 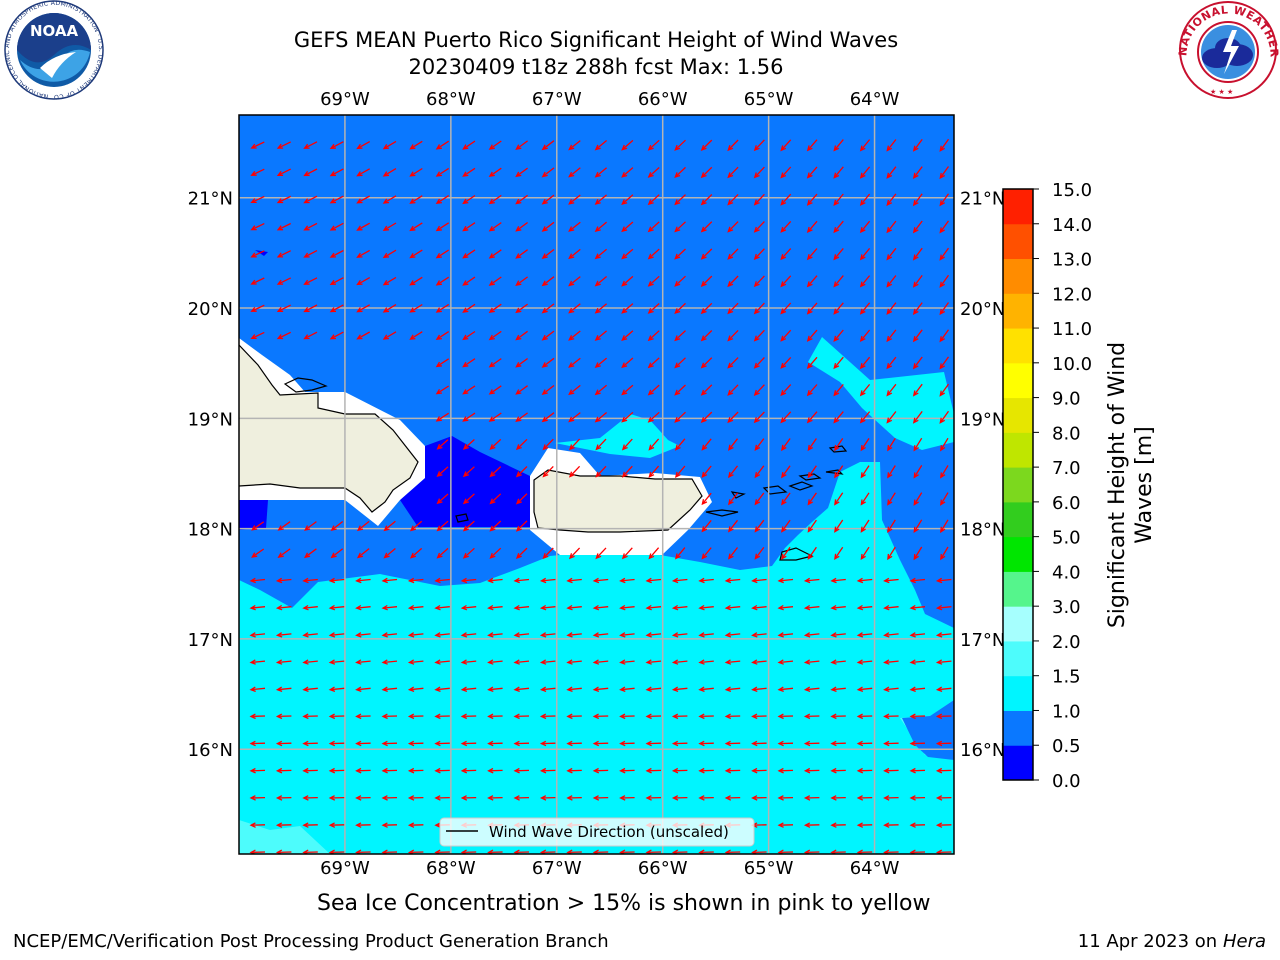 I want to click on colorbar-tick-label: 7.0, so click(x=1066, y=468).